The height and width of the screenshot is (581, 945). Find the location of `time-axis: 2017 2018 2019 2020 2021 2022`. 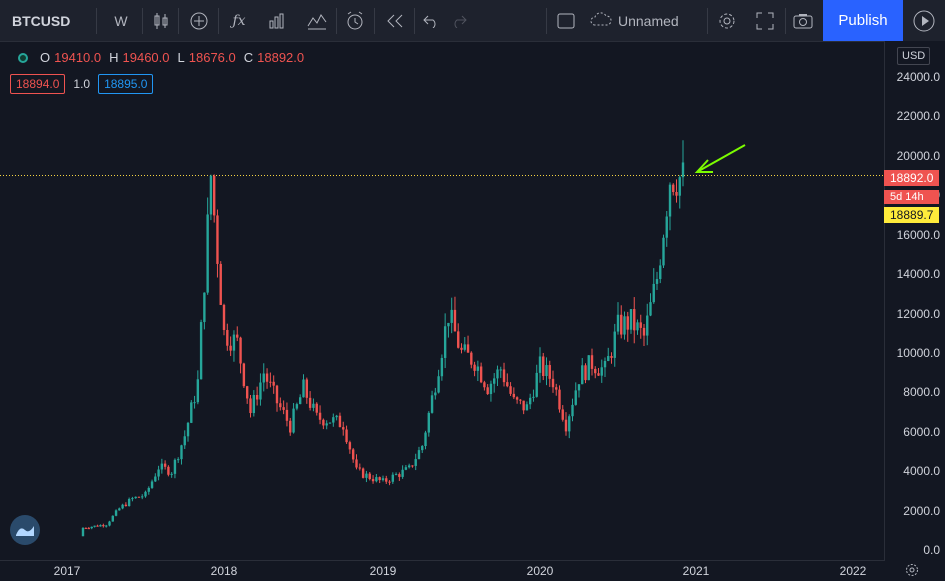

time-axis: 2017 2018 2019 2020 2021 2022 is located at coordinates (442, 570).